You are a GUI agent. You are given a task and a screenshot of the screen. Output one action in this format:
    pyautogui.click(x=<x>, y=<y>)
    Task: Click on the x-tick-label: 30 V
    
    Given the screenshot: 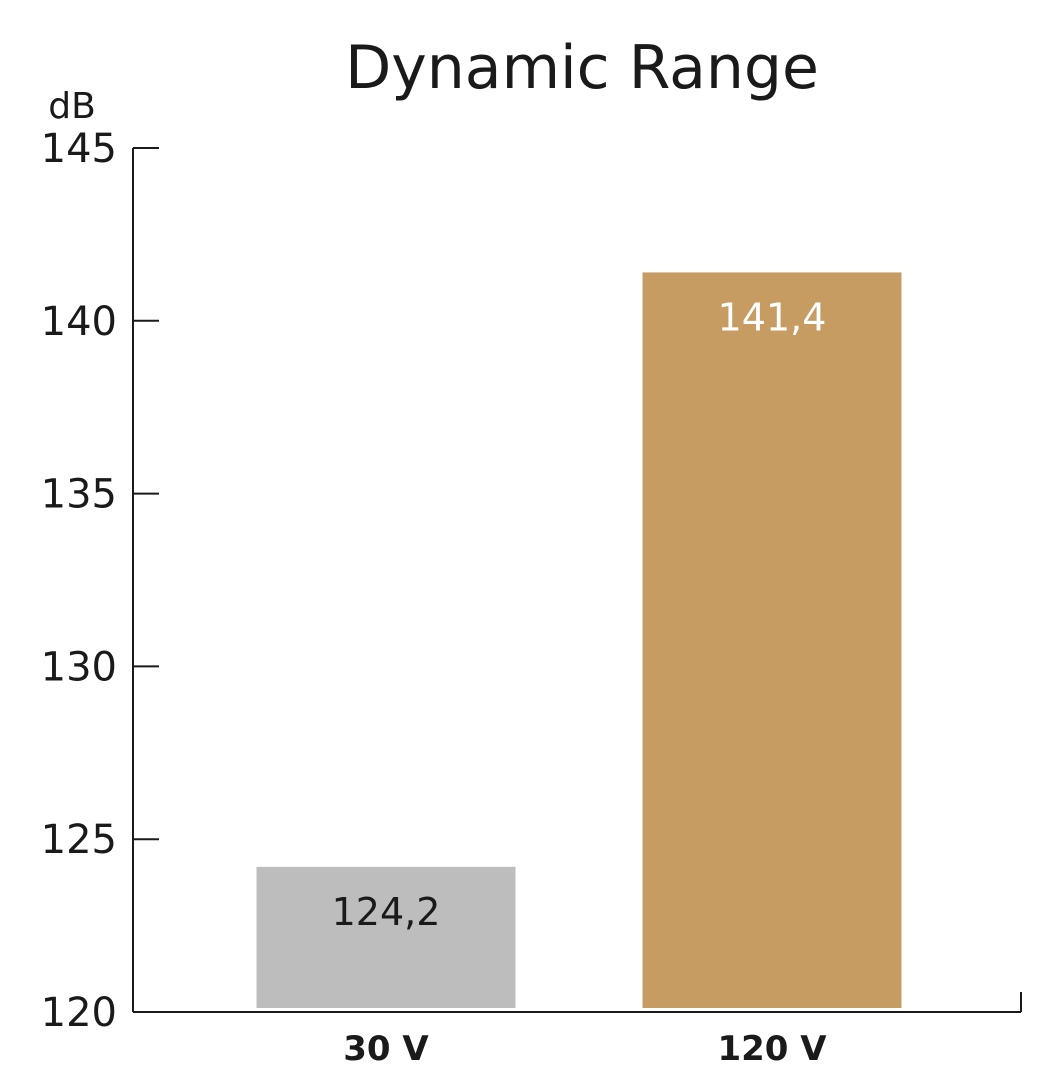 What is the action you would take?
    pyautogui.click(x=386, y=1049)
    